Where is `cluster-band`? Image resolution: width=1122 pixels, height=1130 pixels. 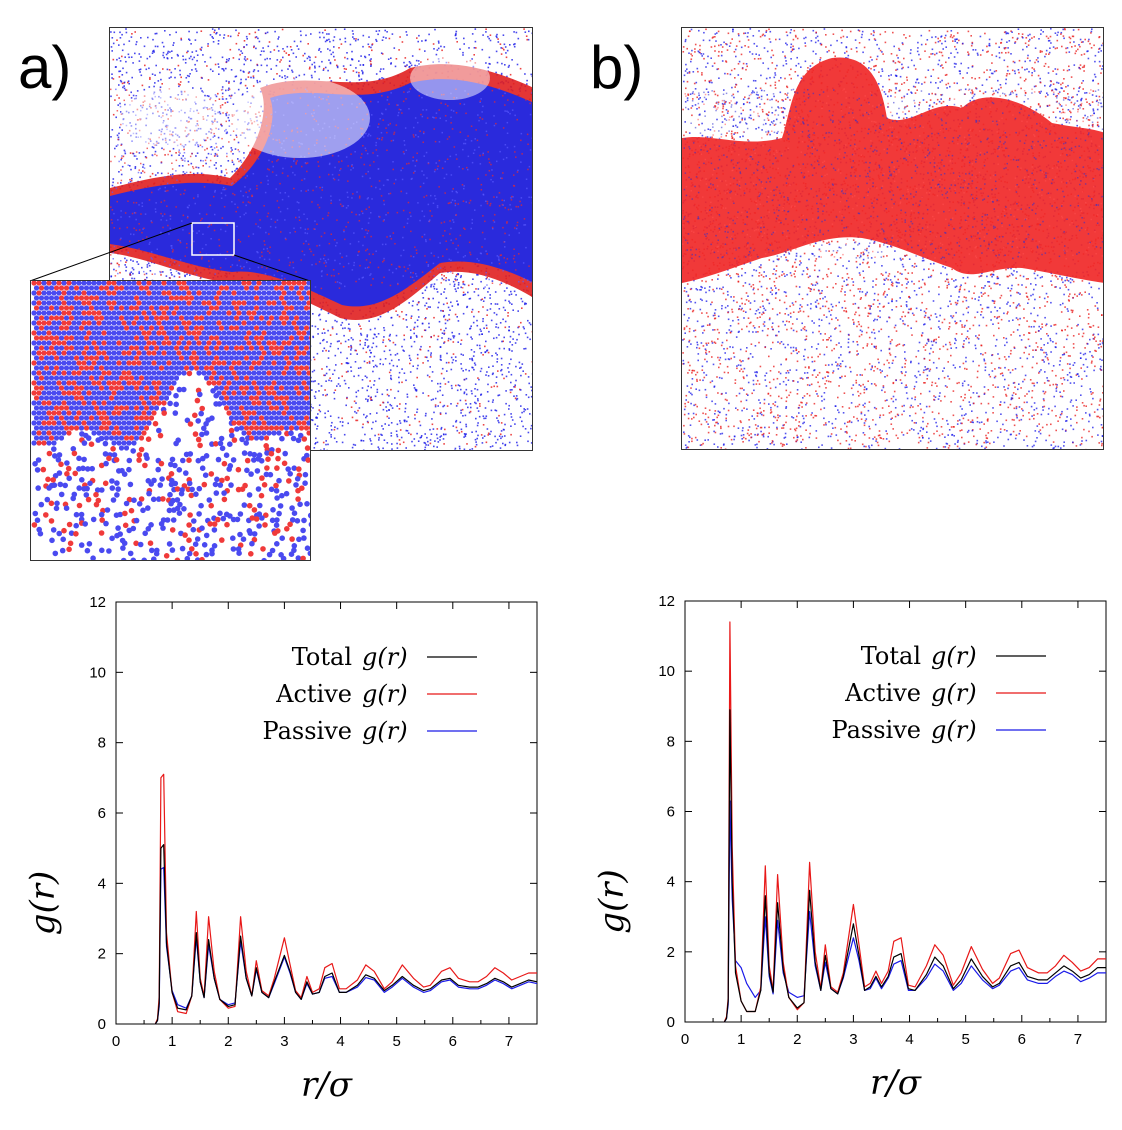 cluster-band is located at coordinates (892, 170).